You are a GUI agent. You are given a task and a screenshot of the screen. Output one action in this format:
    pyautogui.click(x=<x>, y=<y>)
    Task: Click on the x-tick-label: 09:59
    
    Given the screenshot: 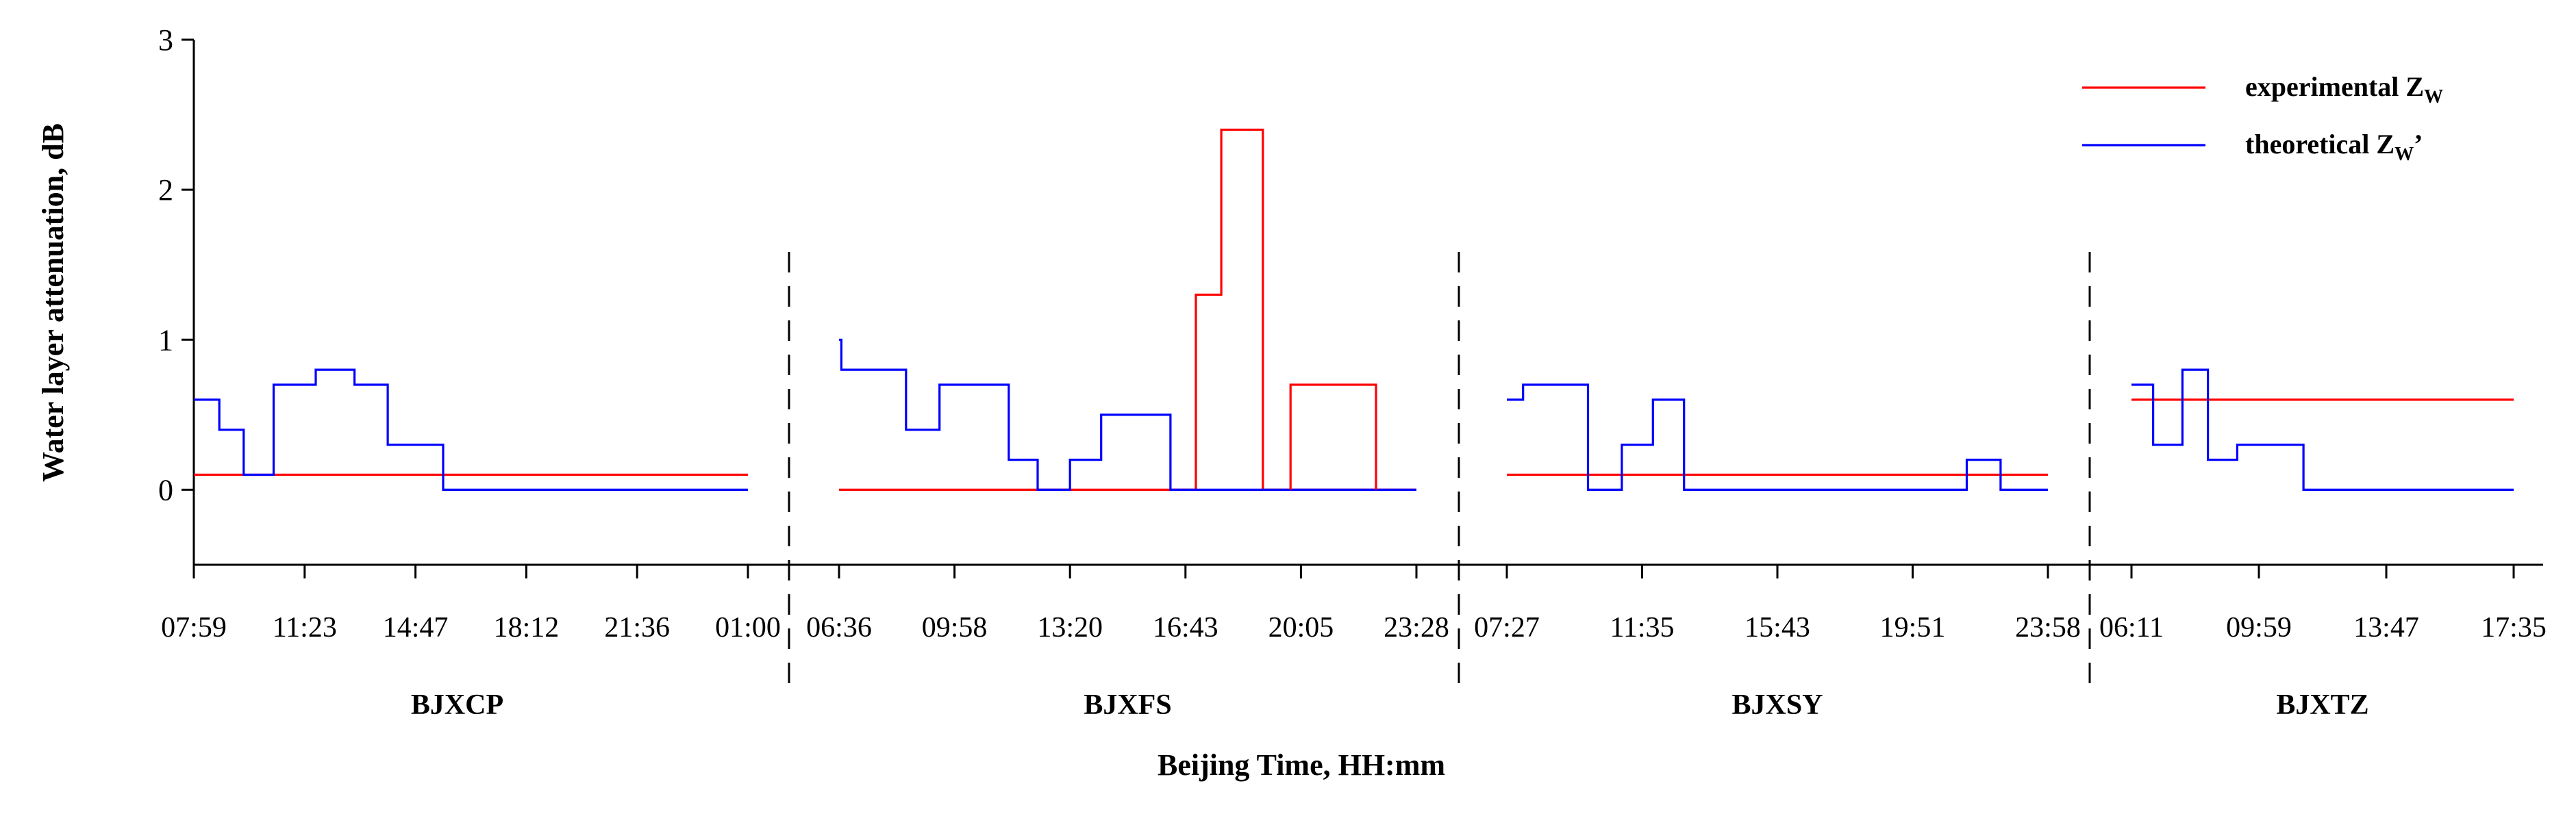 What is the action you would take?
    pyautogui.click(x=2259, y=627)
    